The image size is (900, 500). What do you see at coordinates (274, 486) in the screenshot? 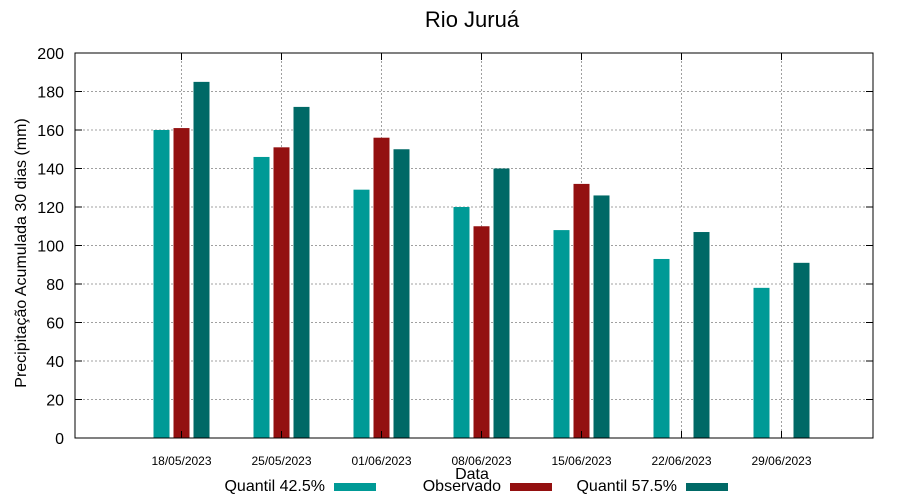
I see `legend-label: Quantil 42.5%` at bounding box center [274, 486].